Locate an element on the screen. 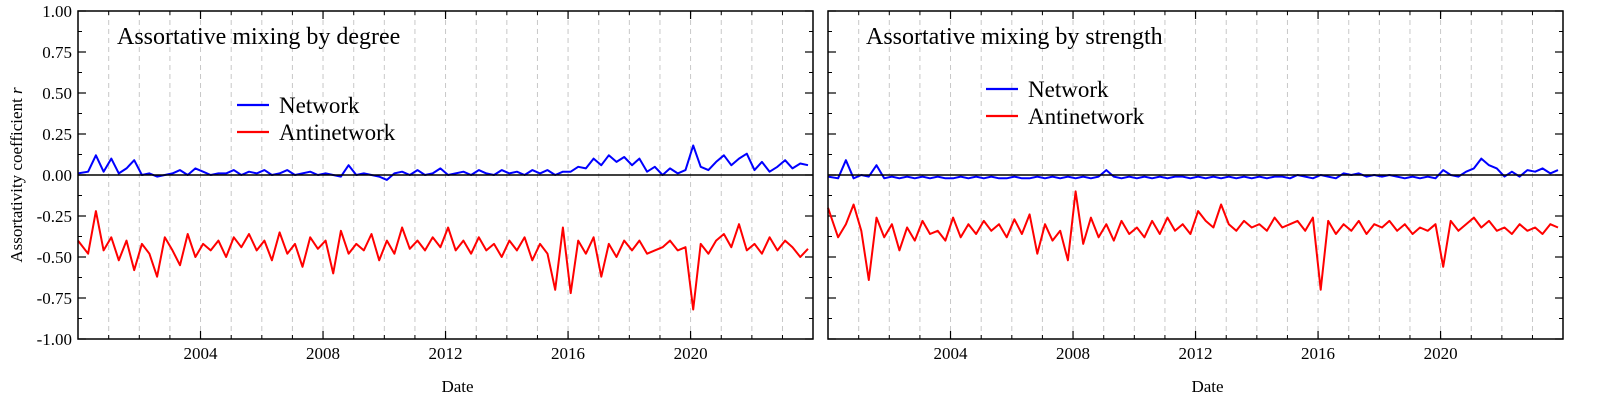 The height and width of the screenshot is (400, 1600). y-tick-label: -0.50 is located at coordinates (54, 257).